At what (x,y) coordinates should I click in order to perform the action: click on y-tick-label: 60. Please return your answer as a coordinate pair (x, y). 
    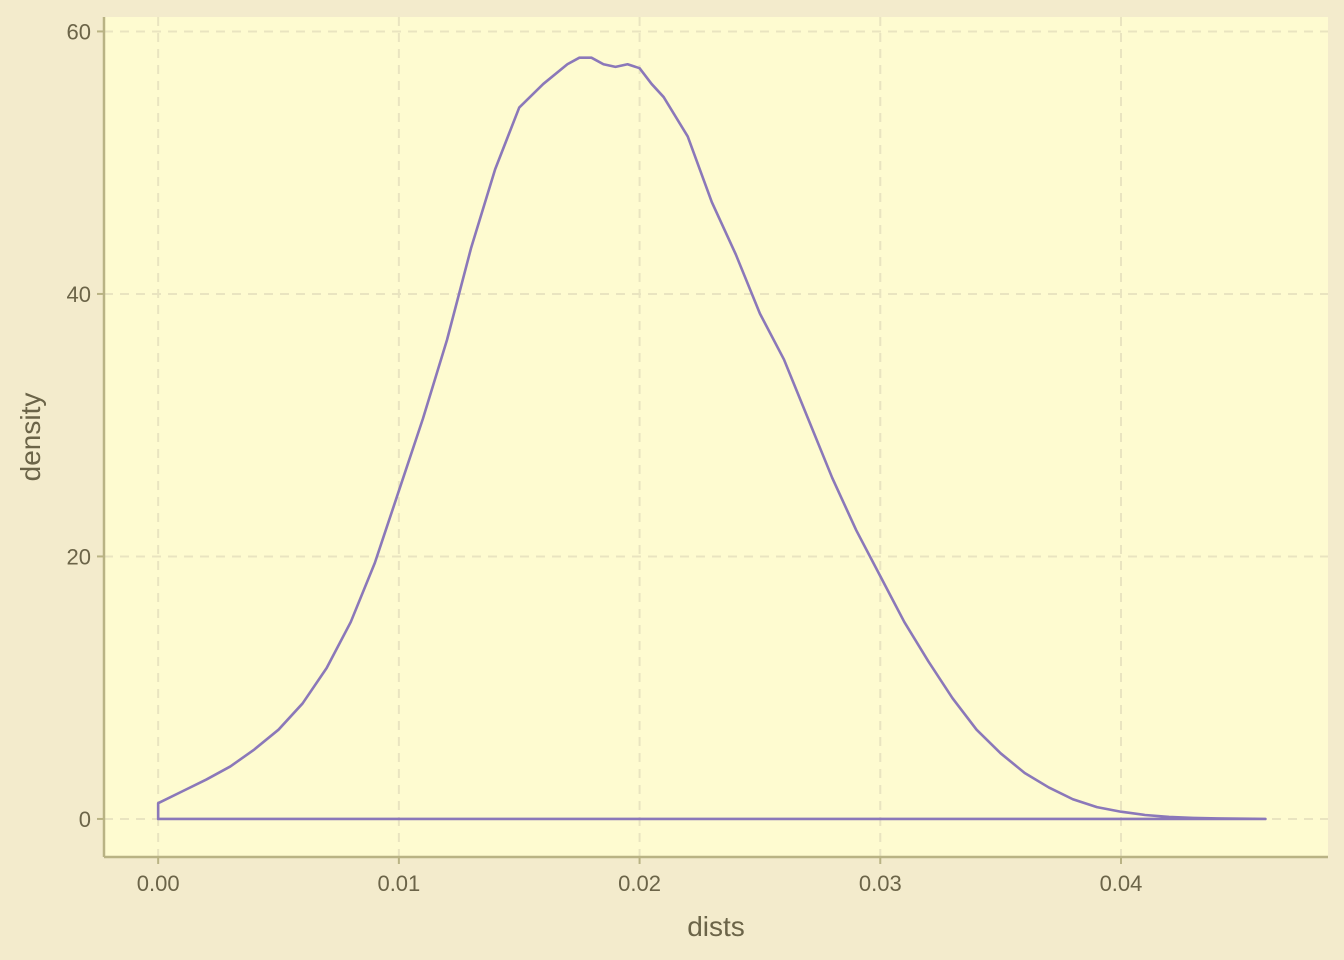
    Looking at the image, I should click on (79, 31).